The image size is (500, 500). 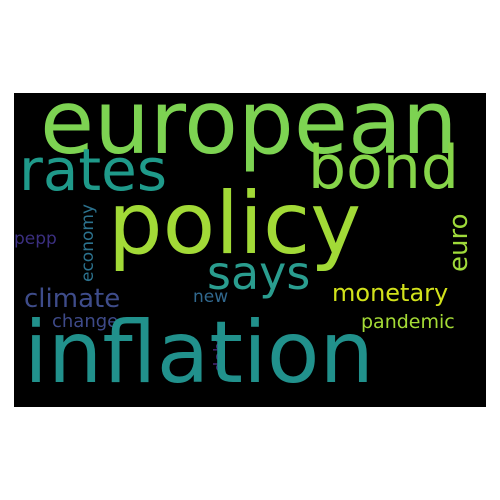 What do you see at coordinates (235, 224) in the screenshot?
I see `word-policy: policy` at bounding box center [235, 224].